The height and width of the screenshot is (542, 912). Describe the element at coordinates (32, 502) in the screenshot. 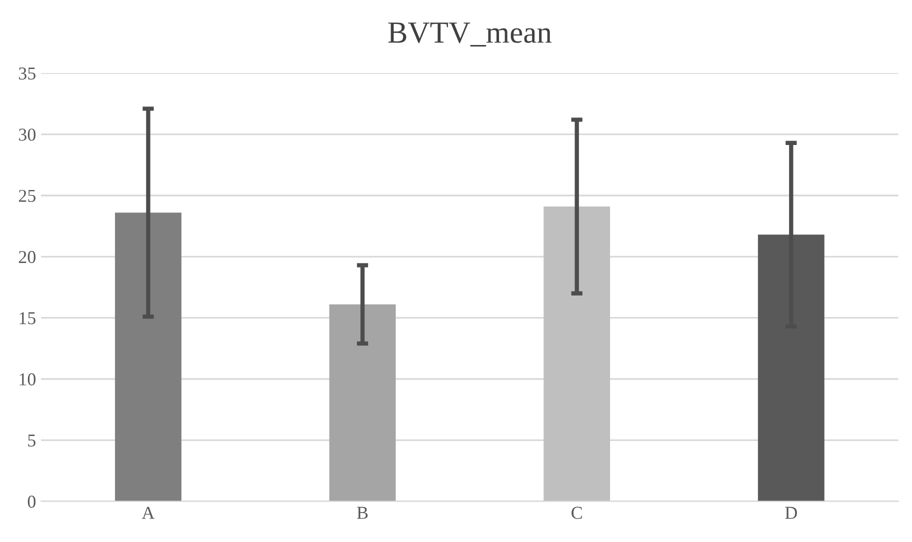

I see `y-tick-label: 0` at that location.